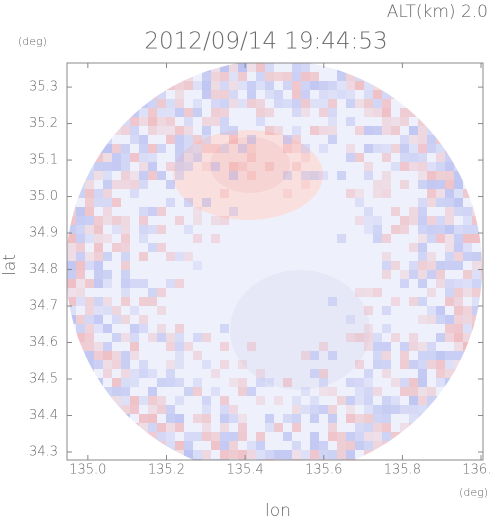  Describe the element at coordinates (43, 196) in the screenshot. I see `y-tick-label: 35.0` at that location.